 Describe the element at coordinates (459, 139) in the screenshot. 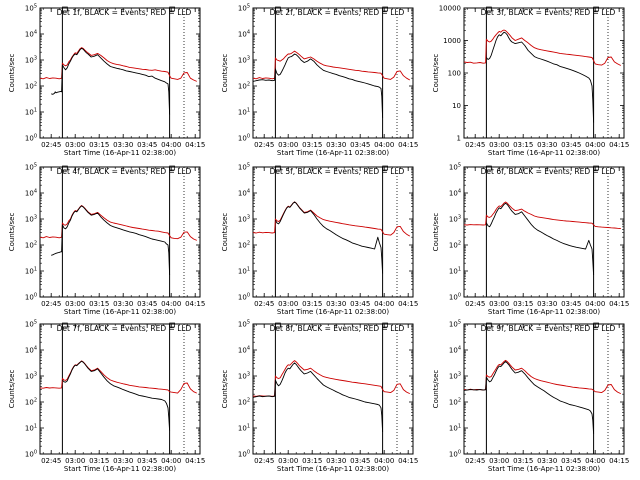

I see `y-tick-label: 1` at that location.